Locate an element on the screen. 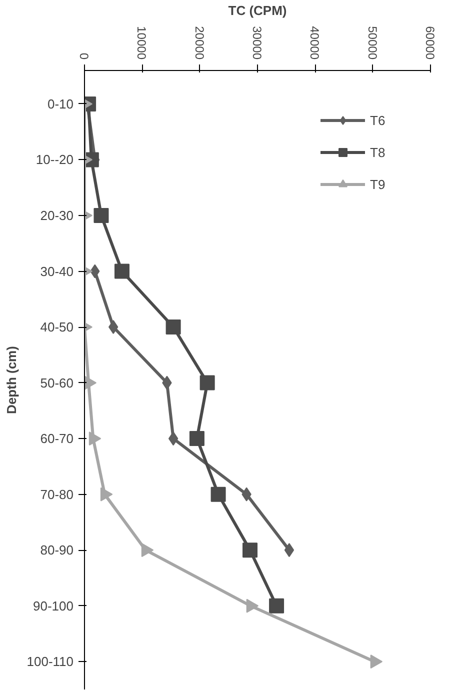 Image resolution: width=450 pixels, height=694 pixels. x-tick-label: 50000 is located at coordinates (372, 43).